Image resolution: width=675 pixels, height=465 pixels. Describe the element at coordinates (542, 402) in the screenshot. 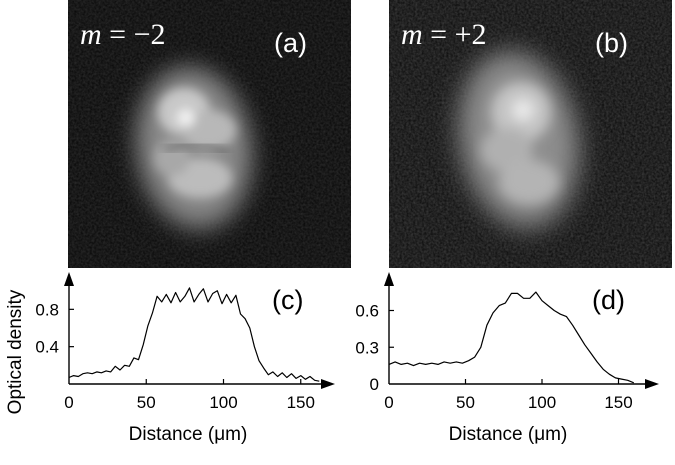

I see `x-tick-label-d: 100` at that location.